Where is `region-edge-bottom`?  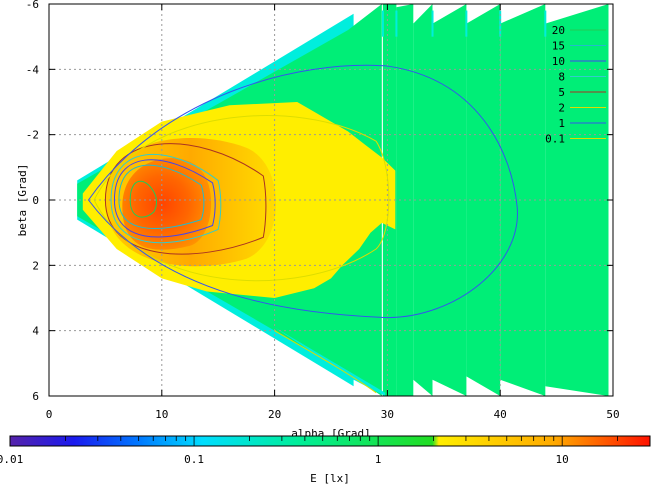 region-edge-bottom is located at coordinates (330, 361).